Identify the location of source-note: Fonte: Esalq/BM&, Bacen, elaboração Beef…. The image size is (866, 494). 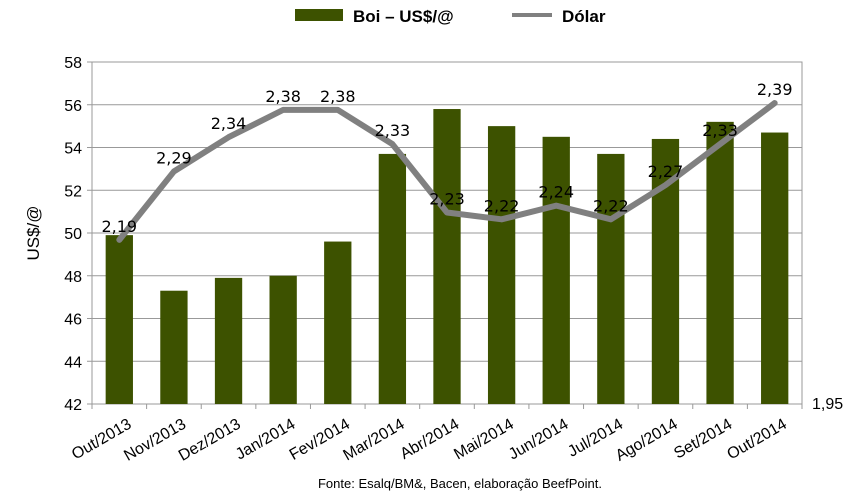
(460, 483).